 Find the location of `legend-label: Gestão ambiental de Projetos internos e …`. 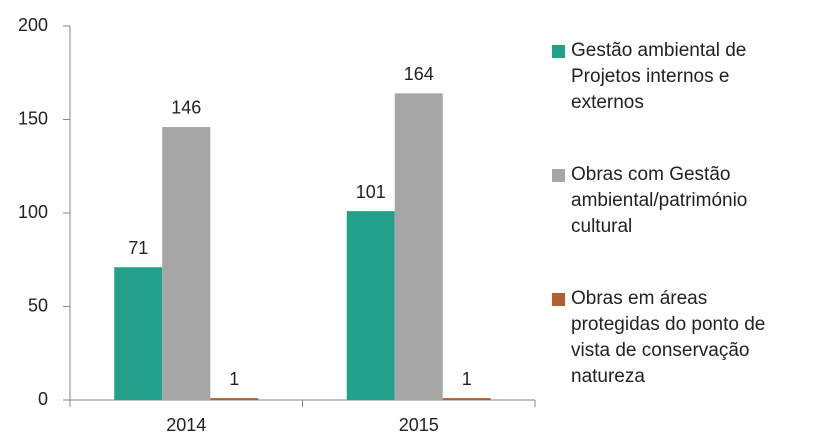

legend-label: Gestão ambiental de Projetos internos e … is located at coordinates (659, 76).